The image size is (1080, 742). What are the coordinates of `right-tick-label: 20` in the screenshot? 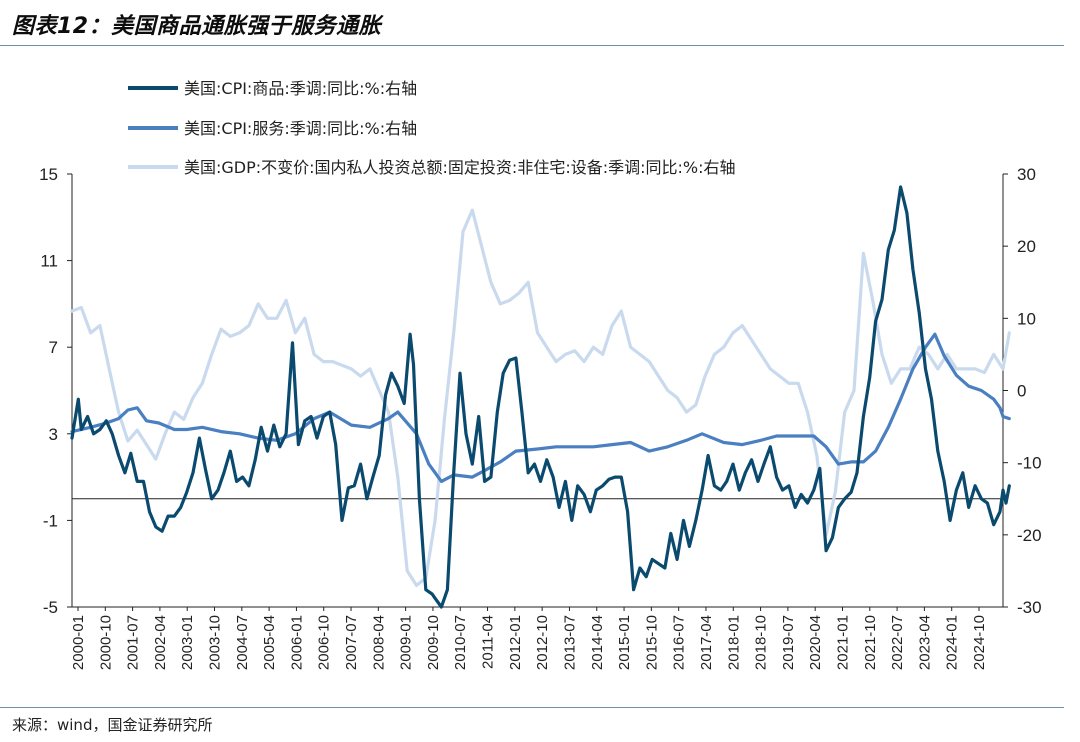 It's located at (1026, 246).